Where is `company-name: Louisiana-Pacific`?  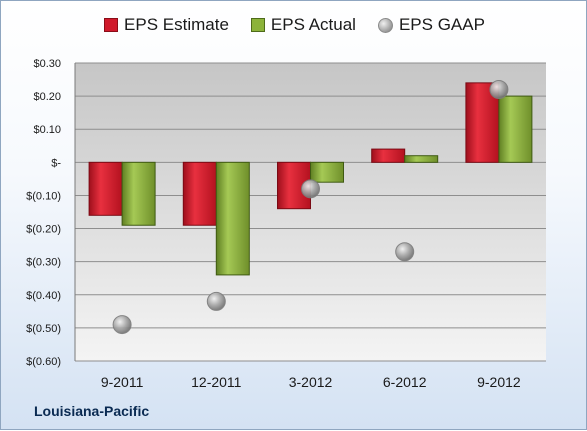
company-name: Louisiana-Pacific is located at coordinates (92, 411).